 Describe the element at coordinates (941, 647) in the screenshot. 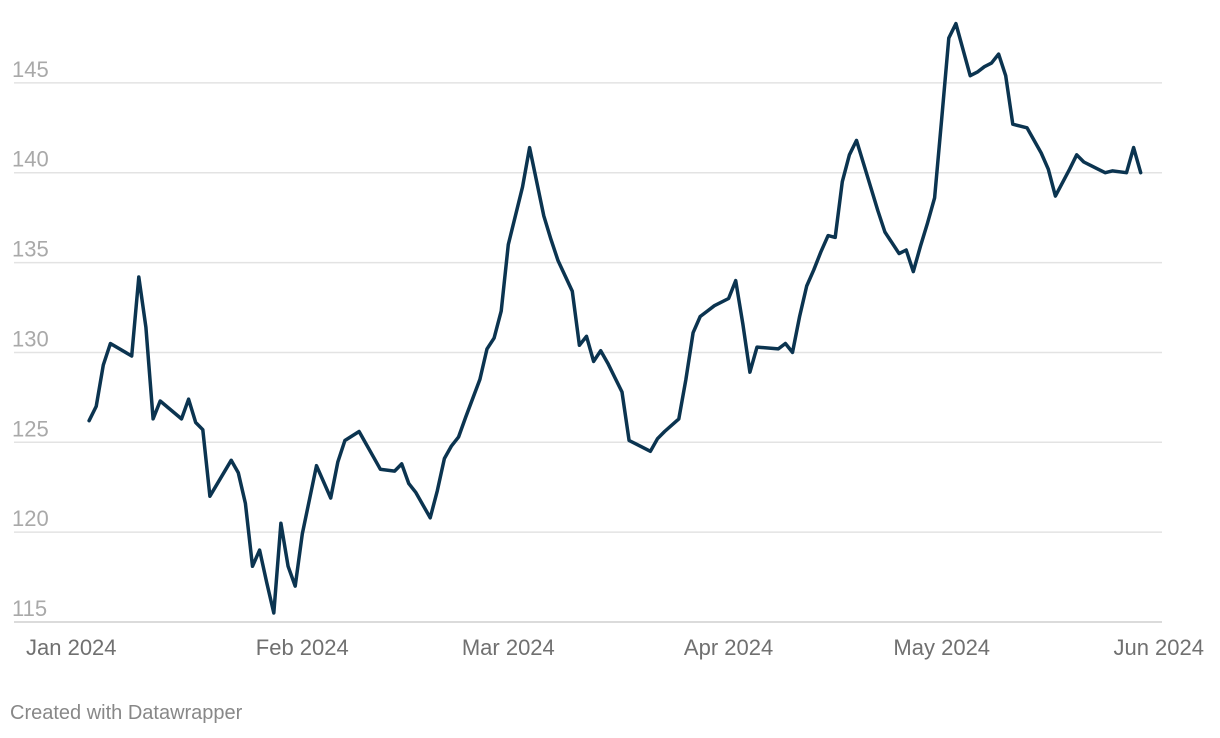

I see `x-tick-label: May 2024` at that location.